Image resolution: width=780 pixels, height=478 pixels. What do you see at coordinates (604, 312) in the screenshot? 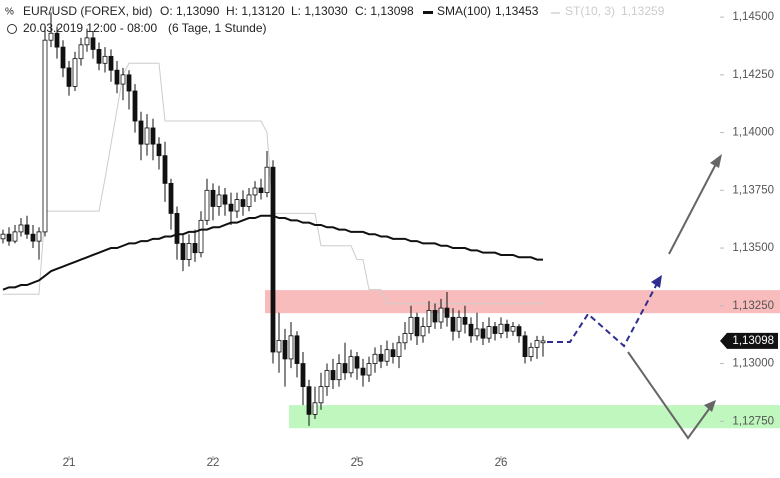
I see `projection-dashed` at bounding box center [604, 312].